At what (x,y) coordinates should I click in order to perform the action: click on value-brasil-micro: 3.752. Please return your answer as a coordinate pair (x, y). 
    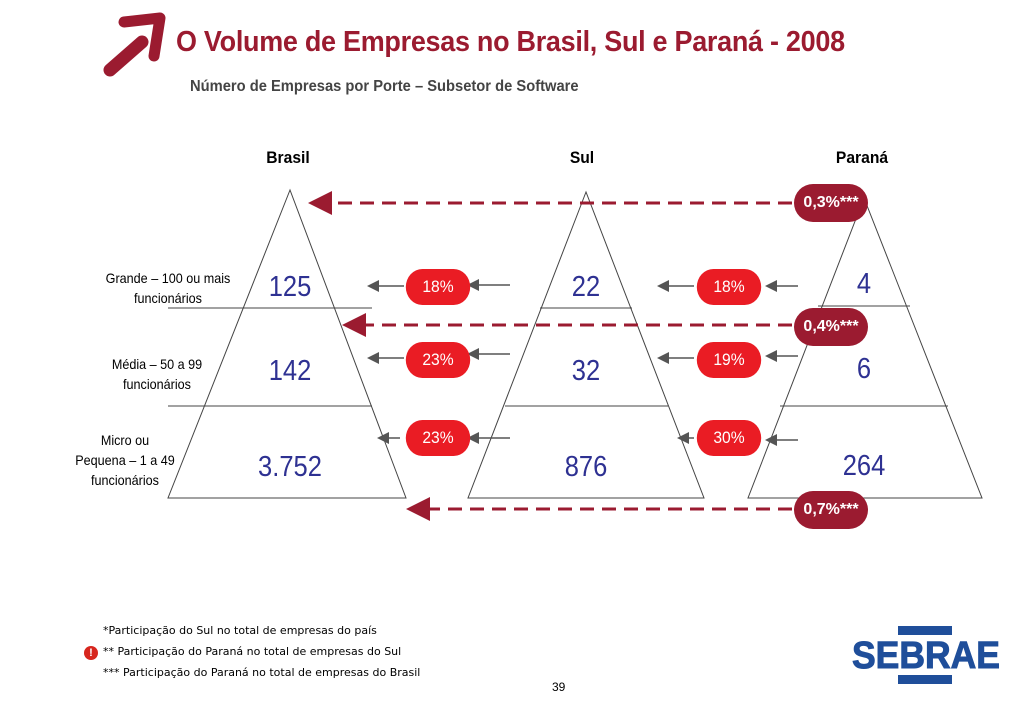
    Looking at the image, I should click on (290, 467).